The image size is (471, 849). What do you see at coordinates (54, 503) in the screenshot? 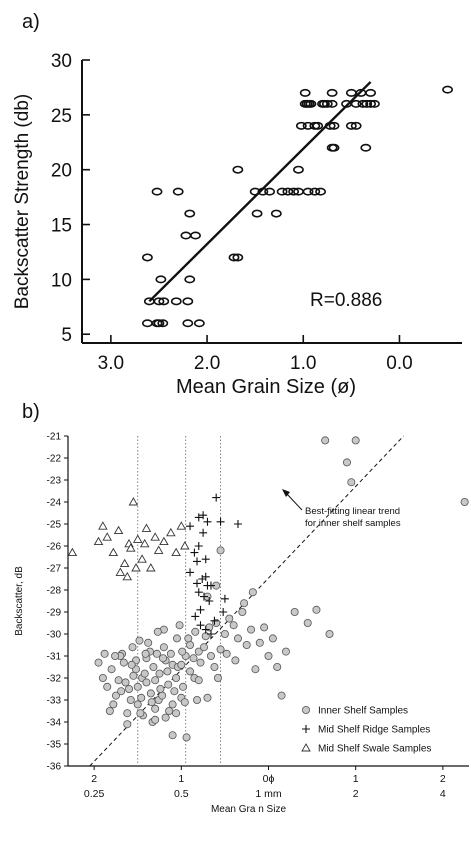
I see `panel-b-y-tick-label: -24` at bounding box center [54, 503].